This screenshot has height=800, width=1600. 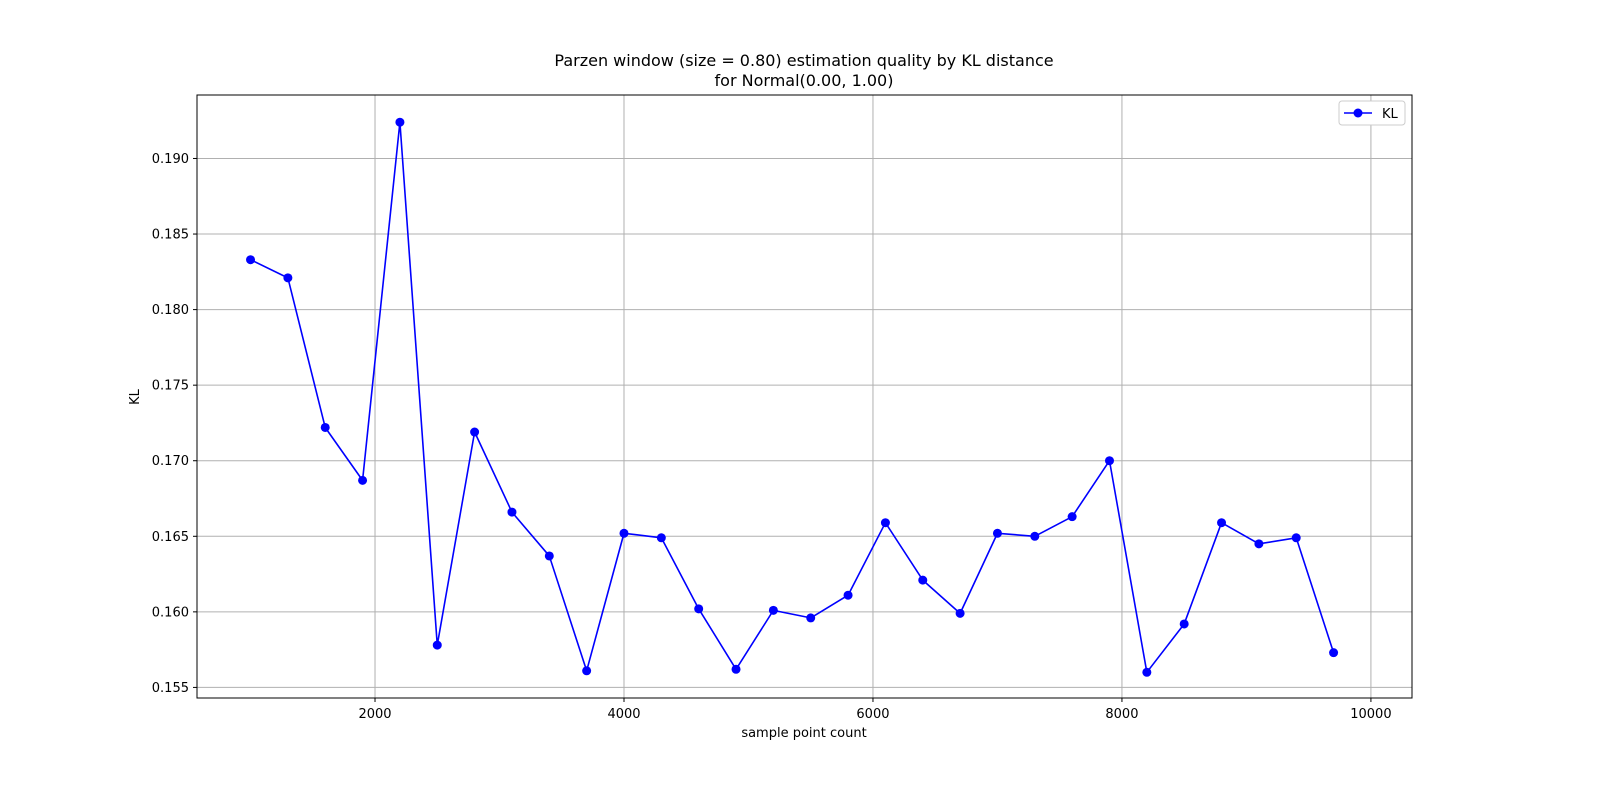 What do you see at coordinates (804, 80) in the screenshot?
I see `chart-subtitle: for Normal(0.00, 1.00)` at bounding box center [804, 80].